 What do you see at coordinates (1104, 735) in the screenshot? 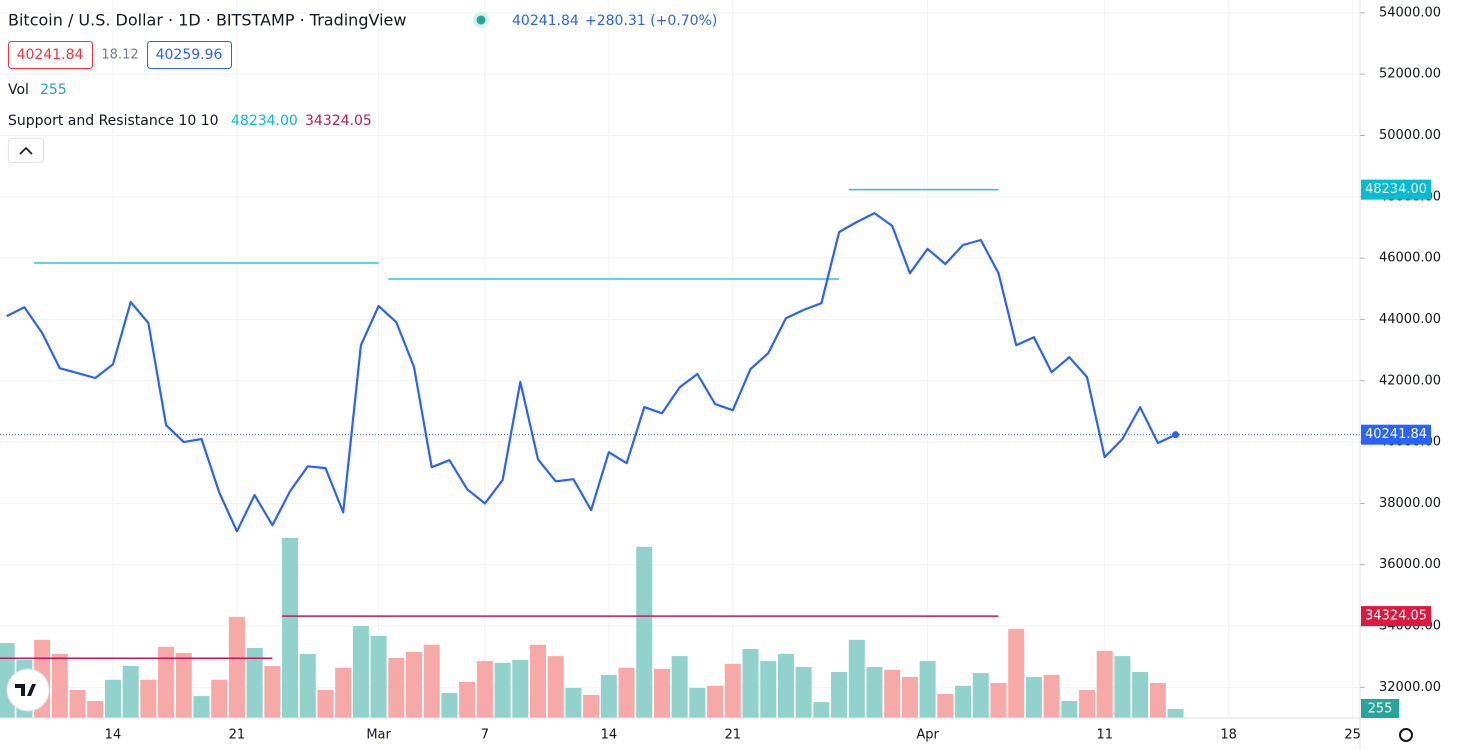
I see `x-tick-label: 11` at bounding box center [1104, 735].